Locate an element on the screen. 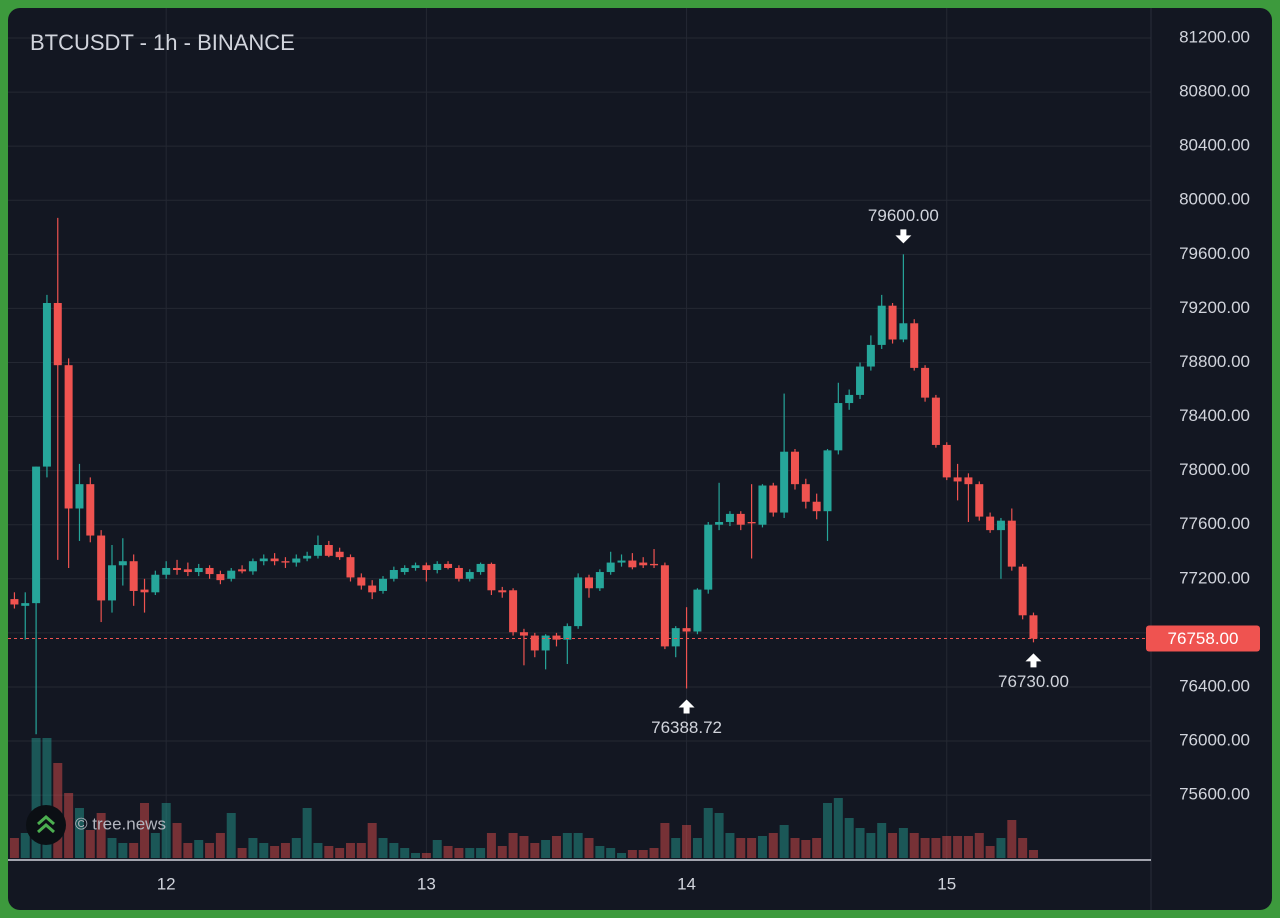 The height and width of the screenshot is (918, 1280). y-tick-label: 78800.00 is located at coordinates (1214, 361).